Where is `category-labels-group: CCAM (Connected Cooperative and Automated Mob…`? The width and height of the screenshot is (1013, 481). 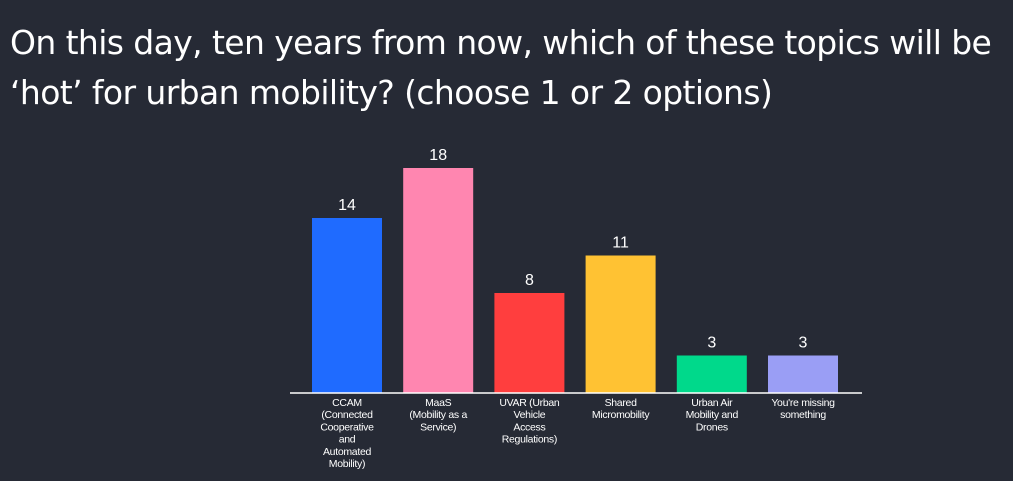
category-labels-group: CCAM (Connected Cooperative and Automated Mob… is located at coordinates (577, 433).